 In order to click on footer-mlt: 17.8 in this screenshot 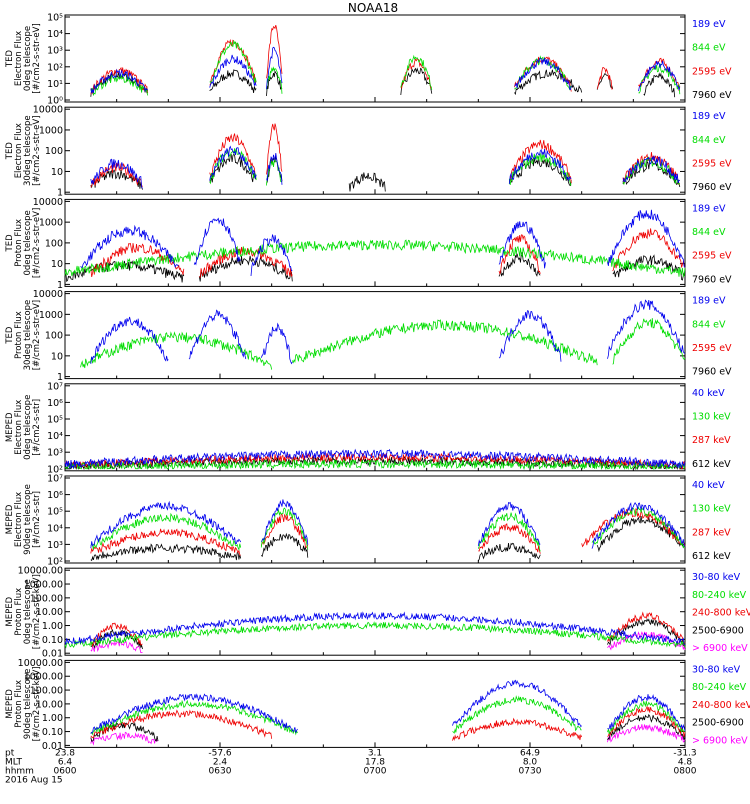, I will do `click(375, 762)`.